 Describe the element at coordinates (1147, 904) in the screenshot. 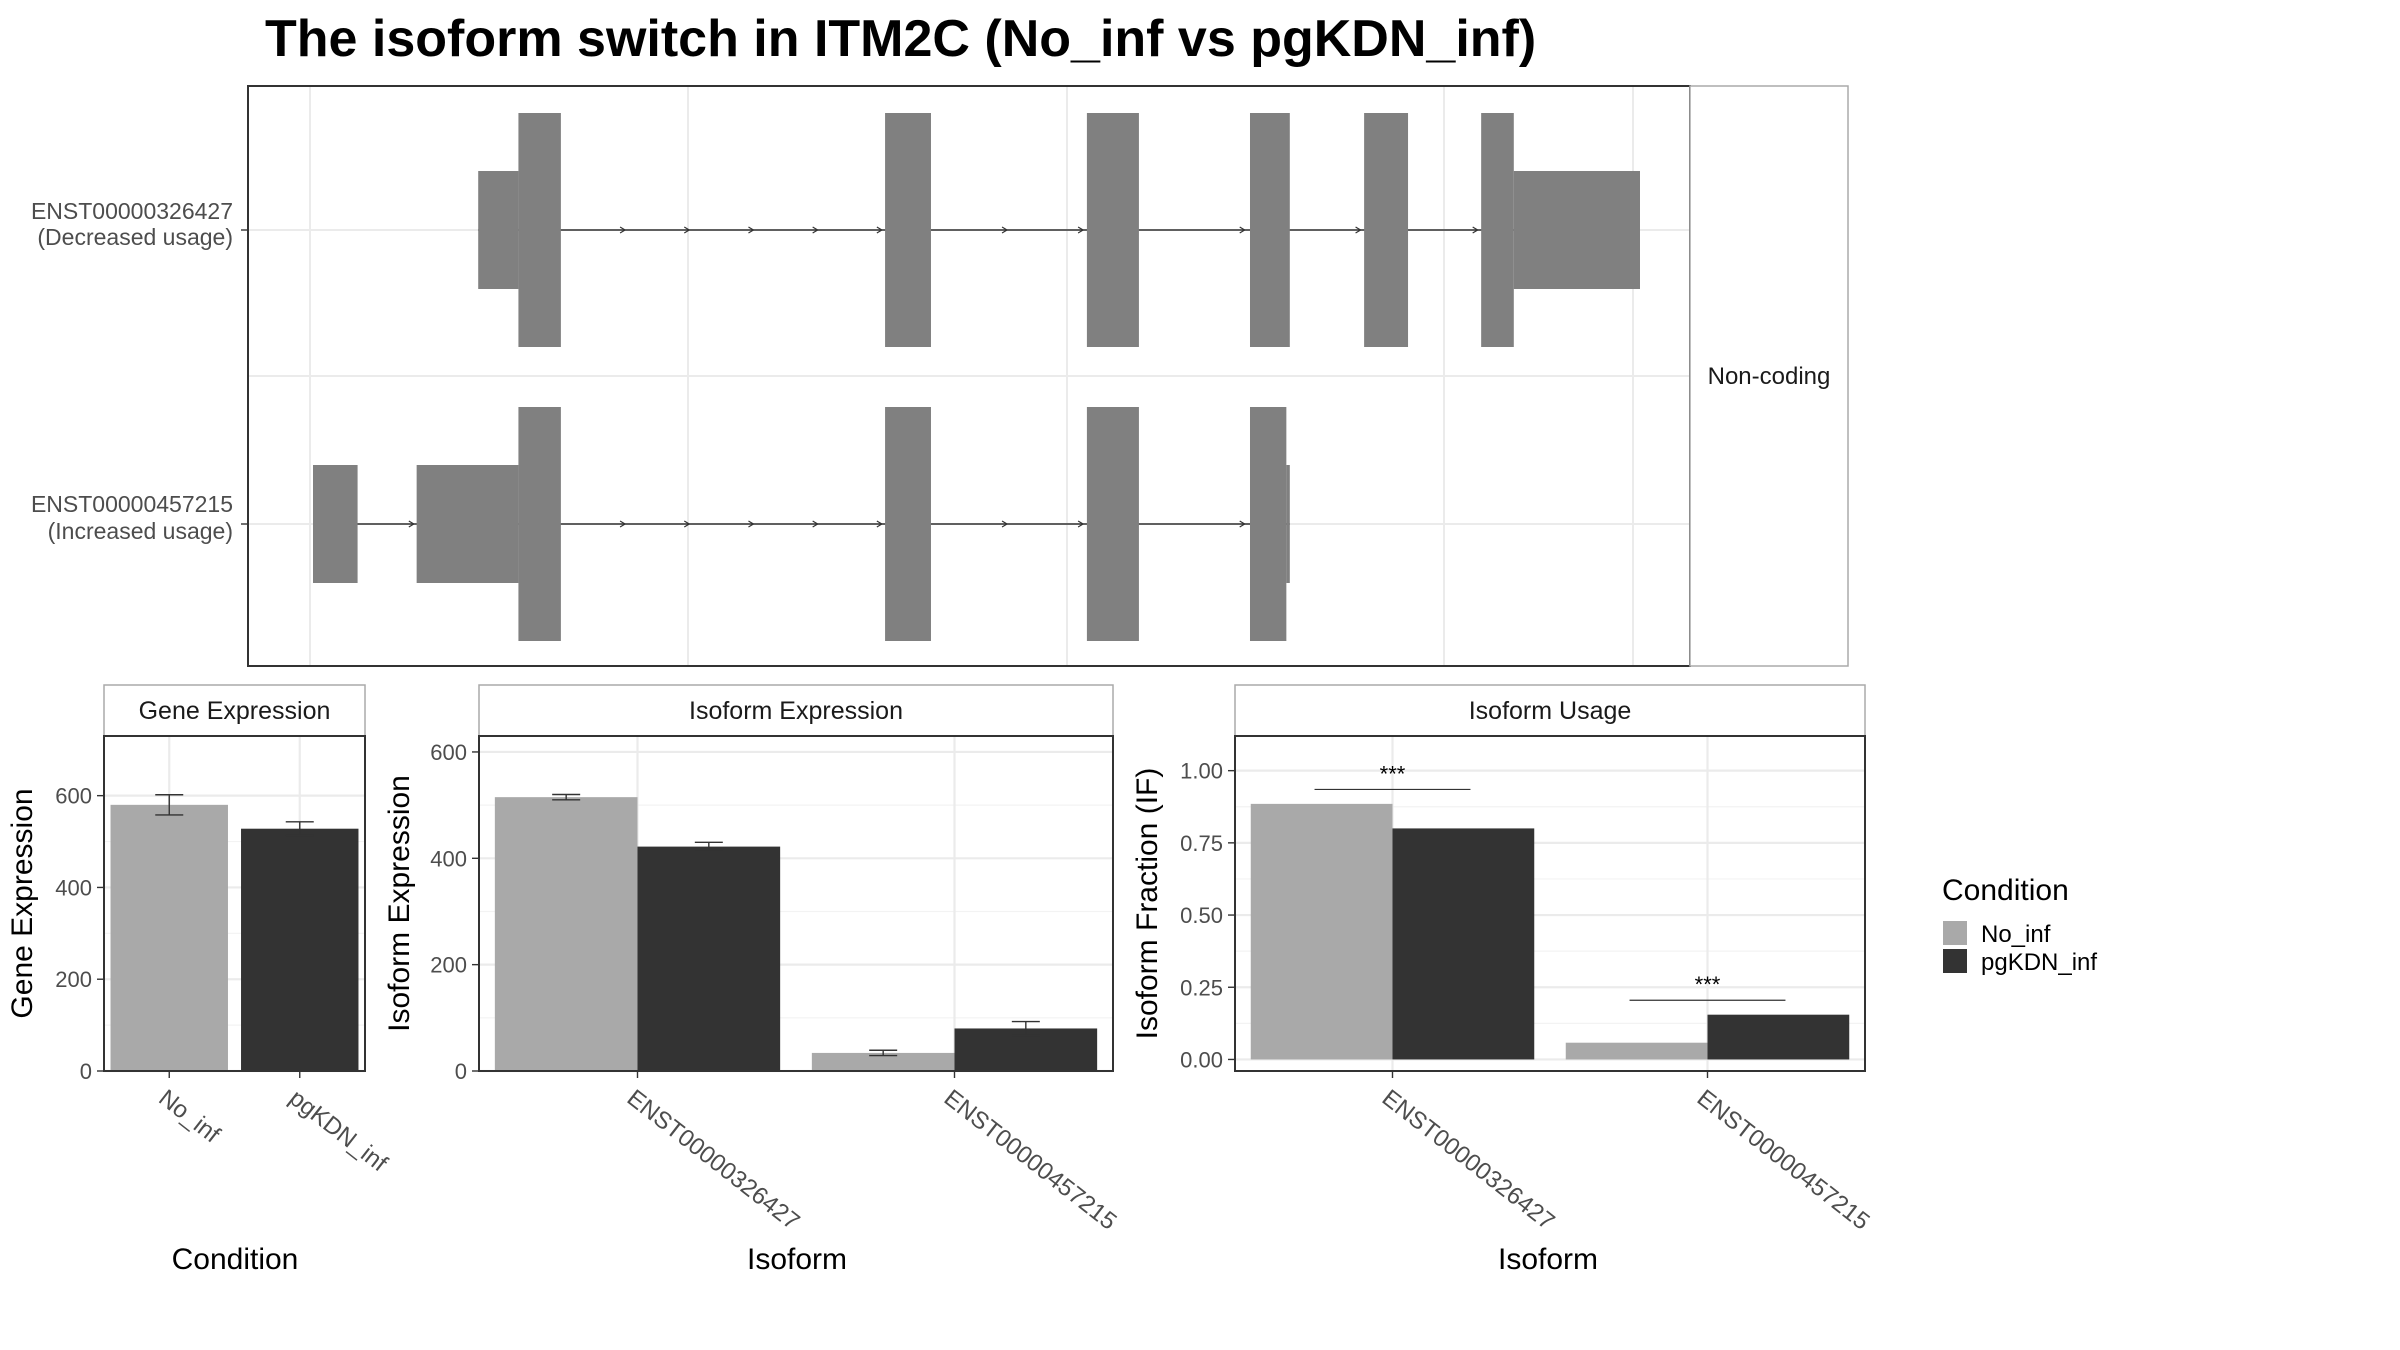

I see `y-axis-title: Isoform Fraction (IF)` at that location.